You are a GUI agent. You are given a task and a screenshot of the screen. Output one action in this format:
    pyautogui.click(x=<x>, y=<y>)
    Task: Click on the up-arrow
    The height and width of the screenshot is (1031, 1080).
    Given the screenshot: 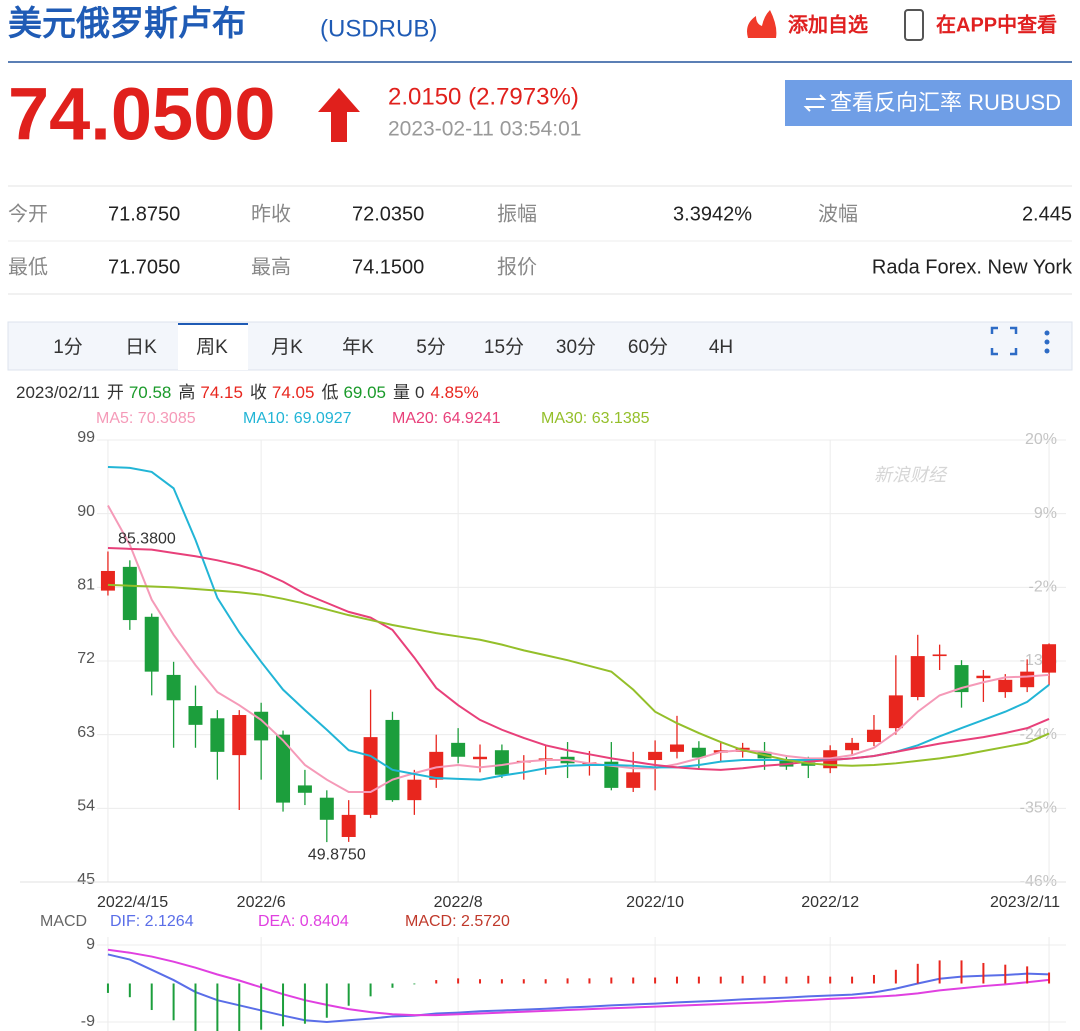 What is the action you would take?
    pyautogui.click(x=339, y=115)
    